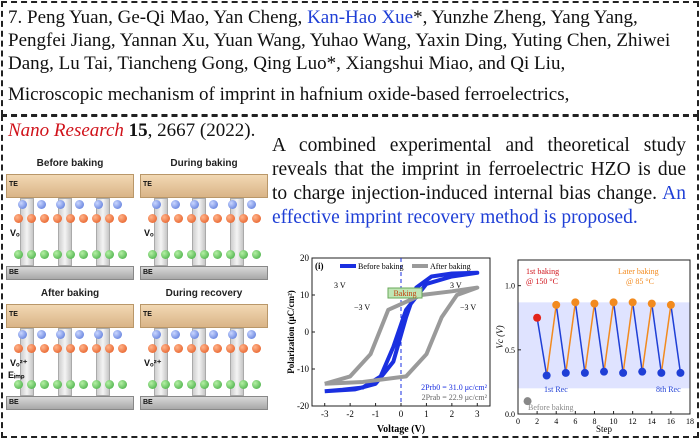 This screenshot has height=439, width=700. What do you see at coordinates (325, 414) in the screenshot?
I see `x-tick-label: -3` at bounding box center [325, 414].